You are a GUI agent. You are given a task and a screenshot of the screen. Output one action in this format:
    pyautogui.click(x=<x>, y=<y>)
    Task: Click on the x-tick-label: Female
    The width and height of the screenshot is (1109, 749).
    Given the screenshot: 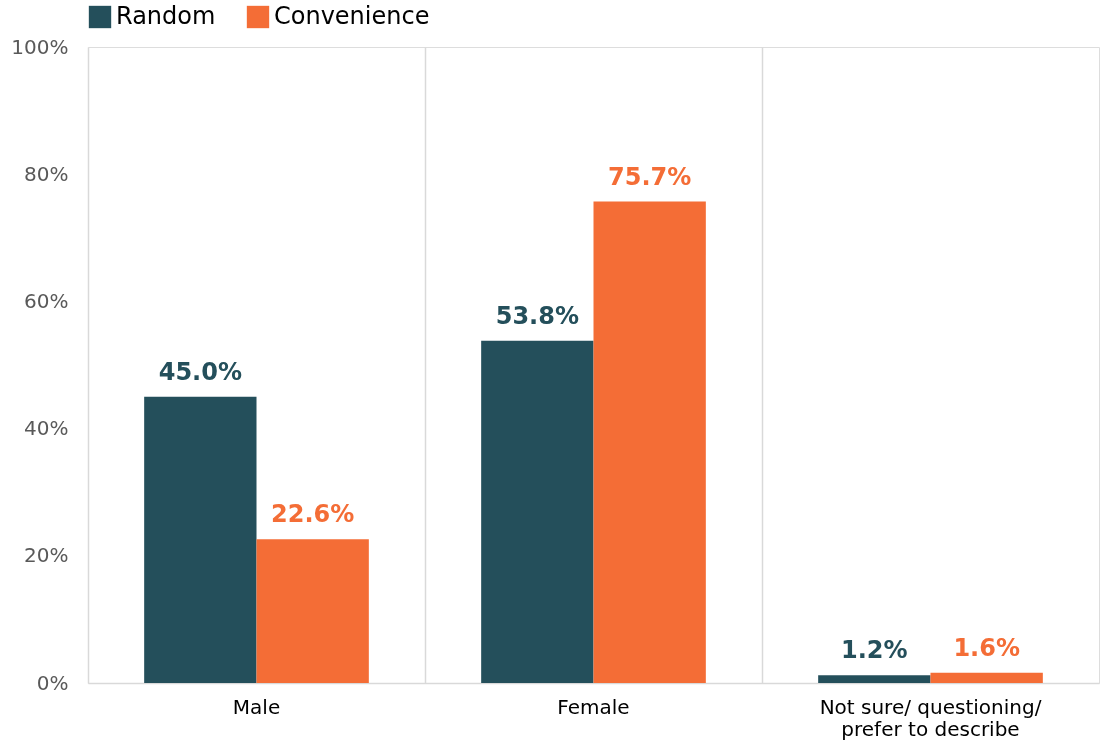 What is the action you would take?
    pyautogui.click(x=593, y=706)
    